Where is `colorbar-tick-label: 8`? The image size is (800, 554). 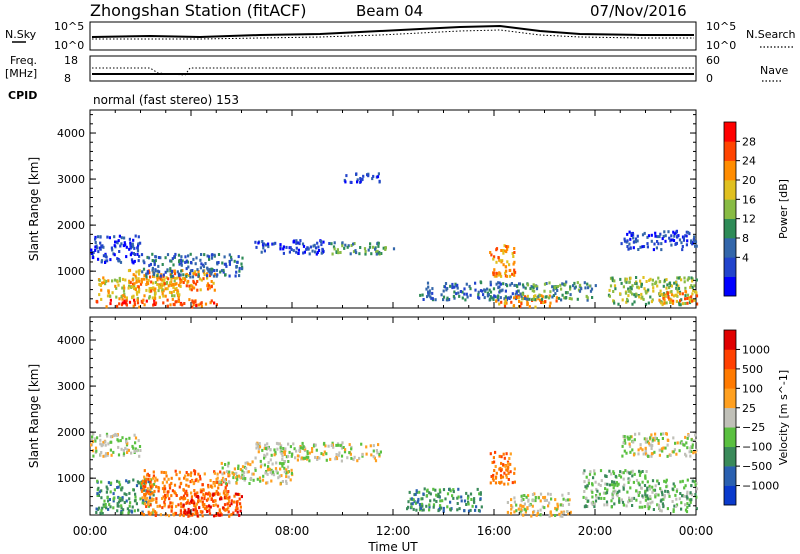 colorbar-tick-label: 8 is located at coordinates (745, 238).